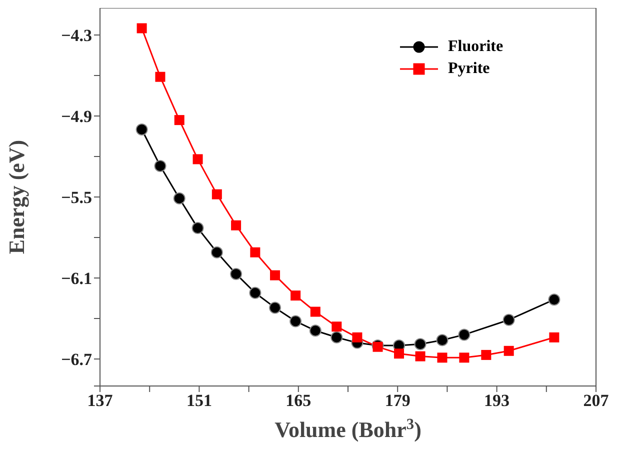 The image size is (636, 451). I want to click on y-tick-label: −4.3, so click(76, 36).